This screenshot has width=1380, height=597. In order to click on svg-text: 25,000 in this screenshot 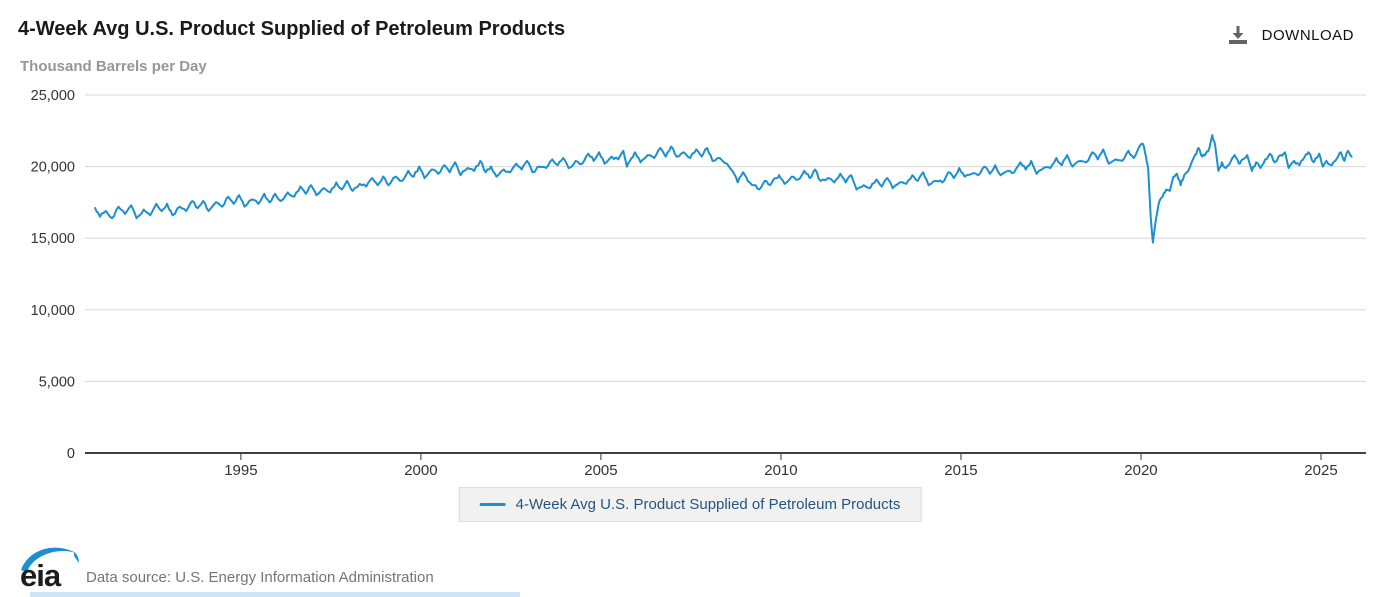, I will do `click(53, 96)`.